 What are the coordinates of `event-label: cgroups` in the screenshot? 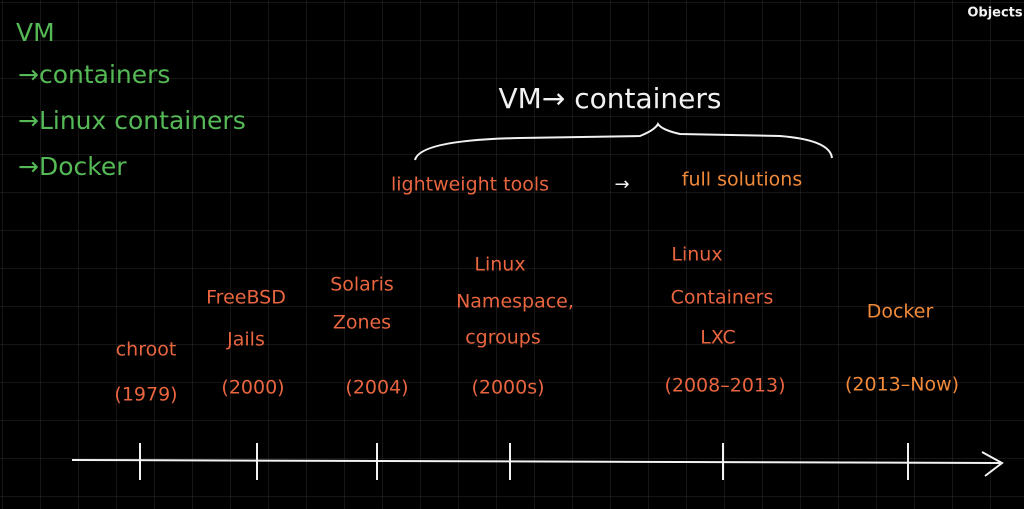 It's located at (503, 338).